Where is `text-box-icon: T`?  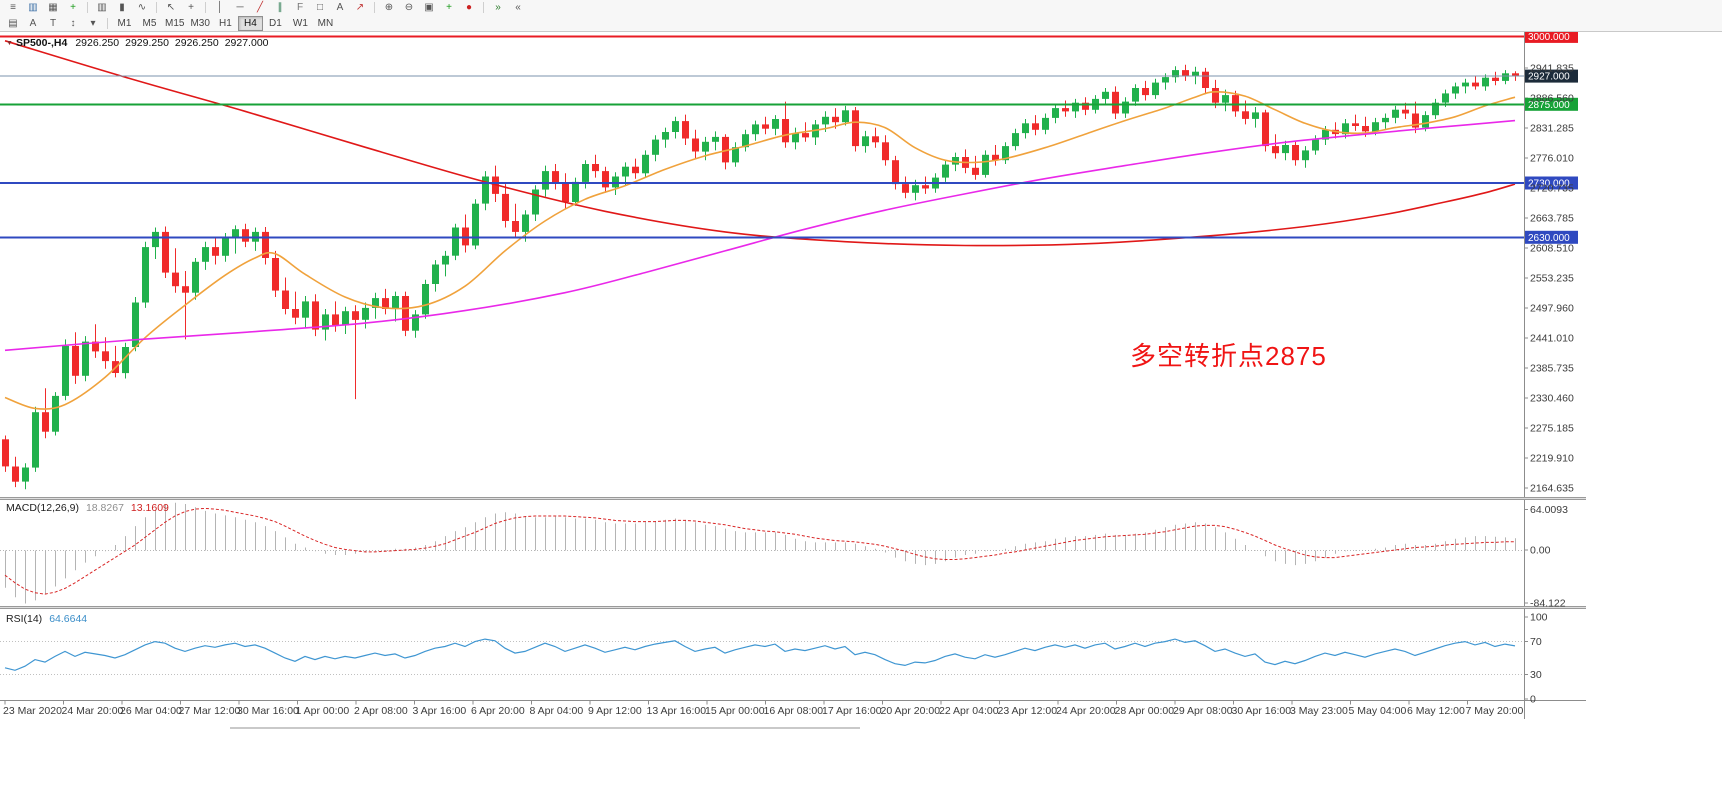 text-box-icon: T is located at coordinates (53, 23).